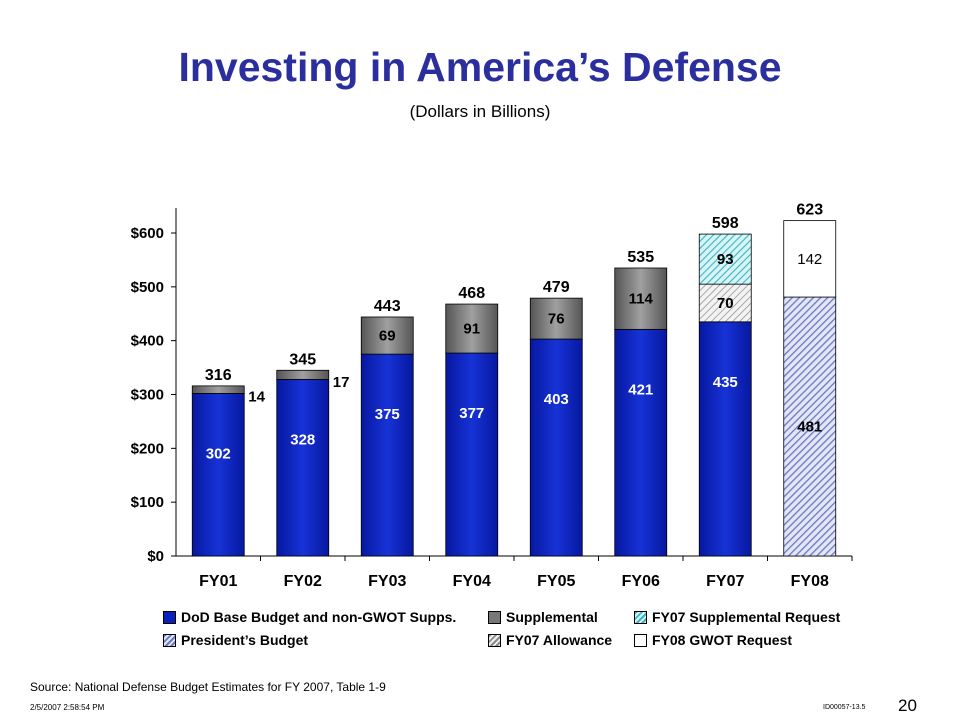 This screenshot has width=960, height=720. Describe the element at coordinates (480, 111) in the screenshot. I see `slide-subtitle: (Dollars in Billions)` at that location.